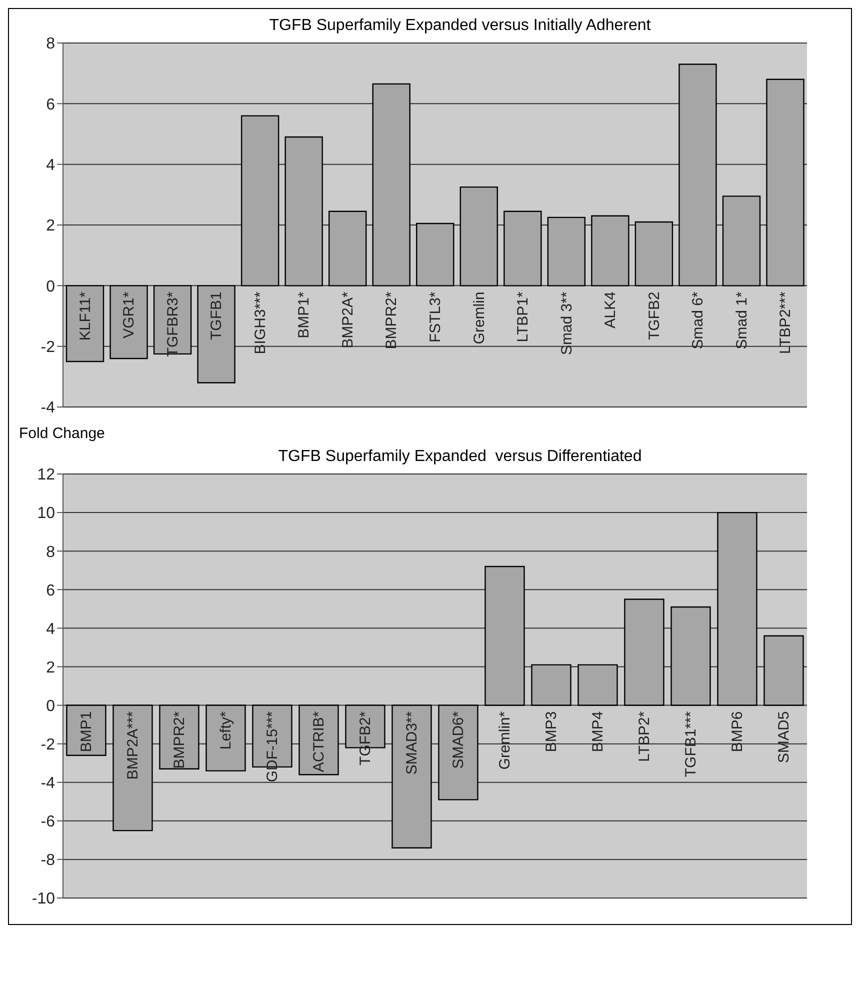  What do you see at coordinates (460, 457) in the screenshot?
I see `chart-title: TGFB Superfamily Expanded versus Differentiated` at bounding box center [460, 457].